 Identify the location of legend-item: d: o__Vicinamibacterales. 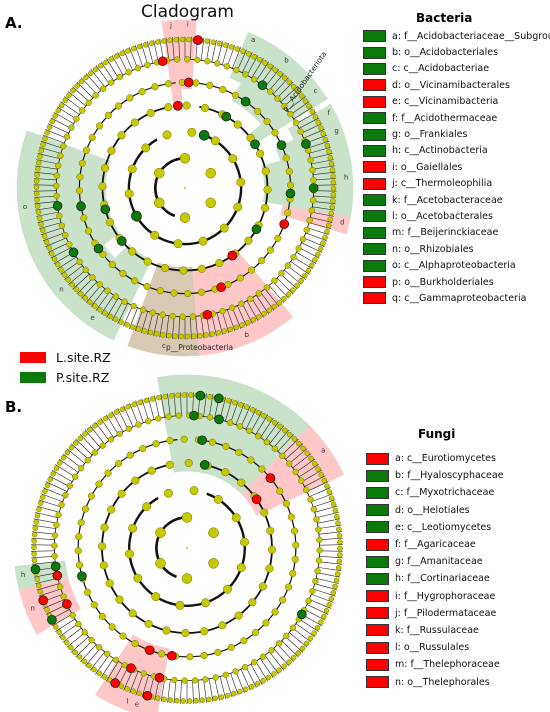
(456, 85).